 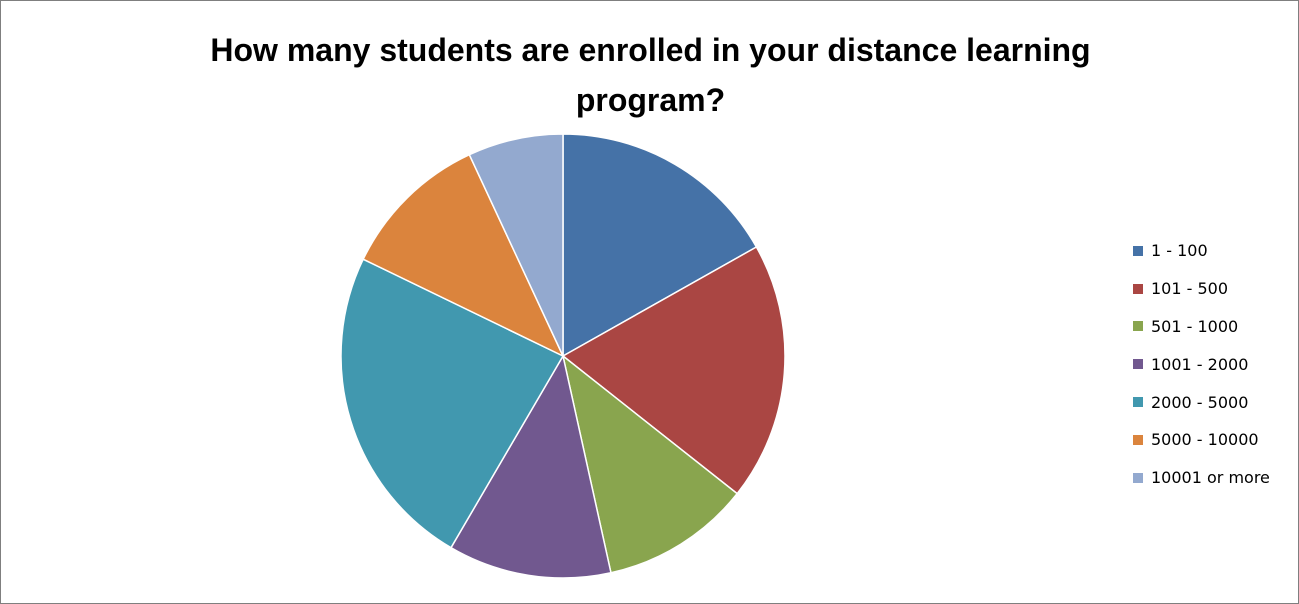 I want to click on legend-item: 5000 - 10000, so click(x=1201, y=440).